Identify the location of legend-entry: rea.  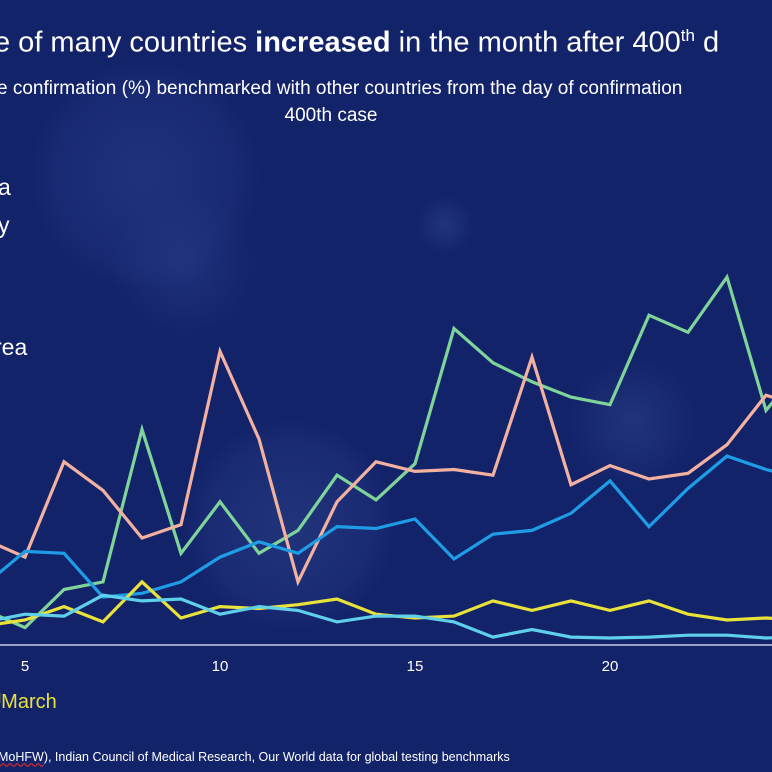
(14, 347).